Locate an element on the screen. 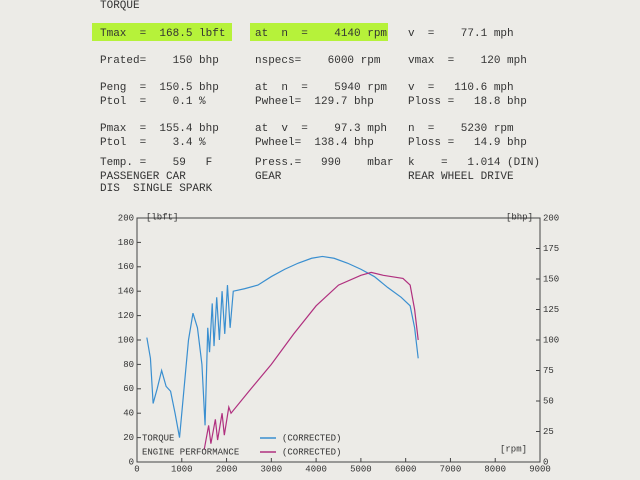 The image size is (640, 480). spec-text: Pwheel= 138.4 bhp is located at coordinates (314, 143).